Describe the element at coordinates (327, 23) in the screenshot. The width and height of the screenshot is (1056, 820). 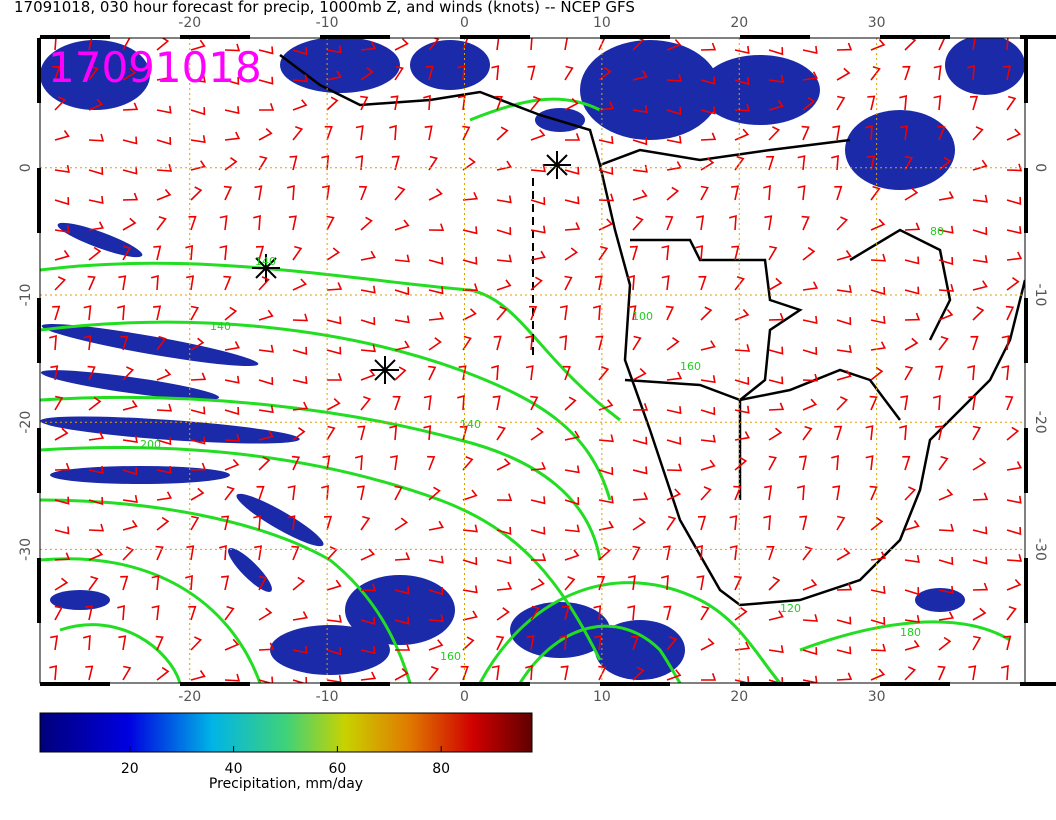
I see `lon-tick-label: -10` at that location.